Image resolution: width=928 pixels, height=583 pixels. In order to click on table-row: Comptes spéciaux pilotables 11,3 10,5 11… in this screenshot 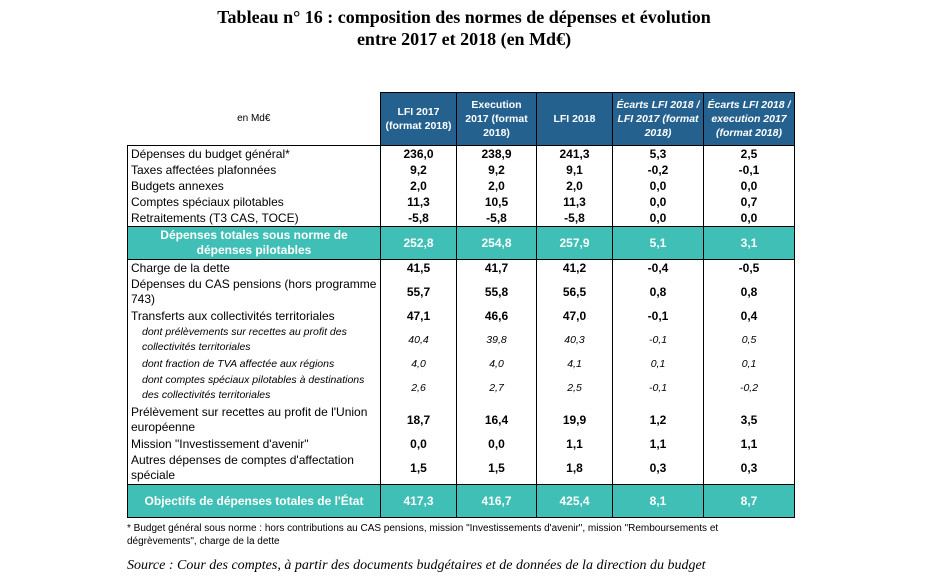, I will do `click(461, 202)`.